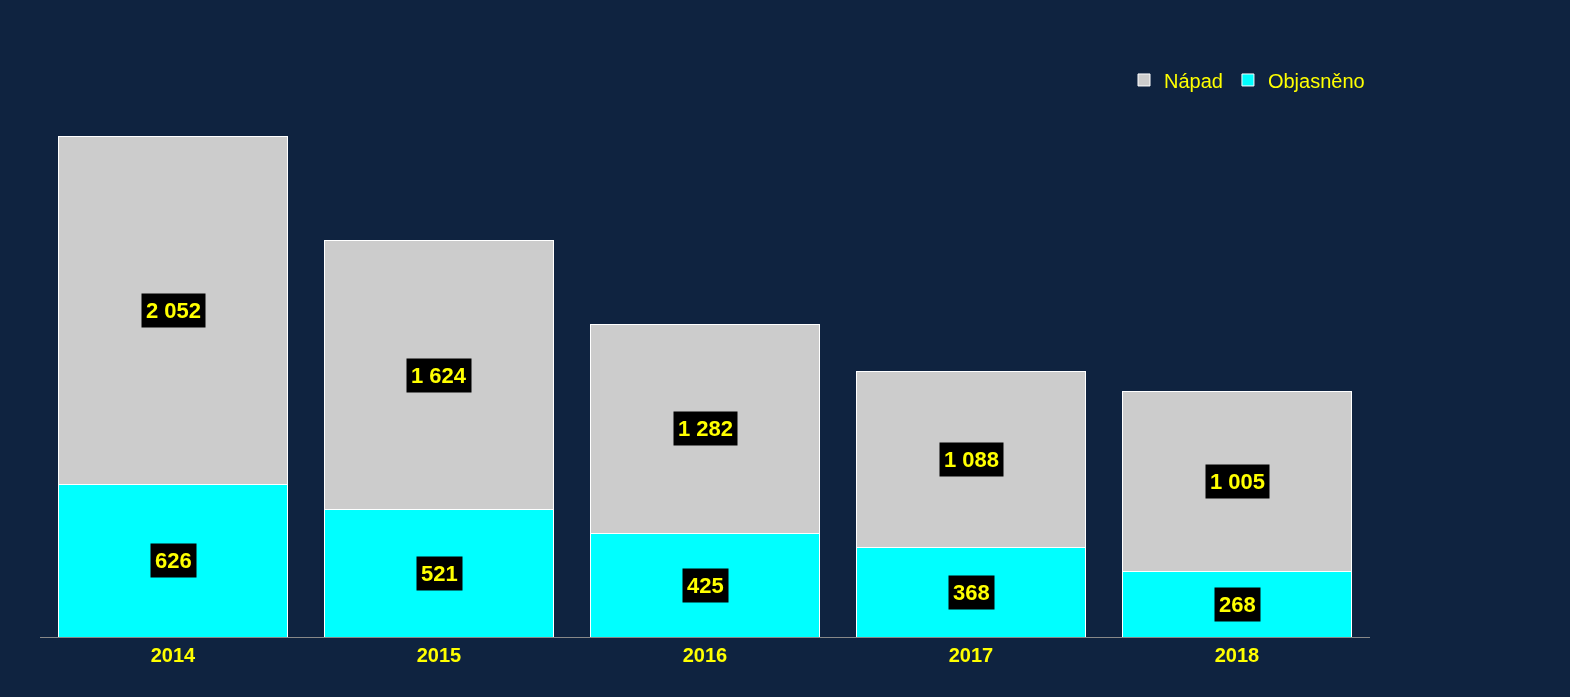 The height and width of the screenshot is (697, 1570). Describe the element at coordinates (439, 573) in the screenshot. I see `data-label: 521` at that location.